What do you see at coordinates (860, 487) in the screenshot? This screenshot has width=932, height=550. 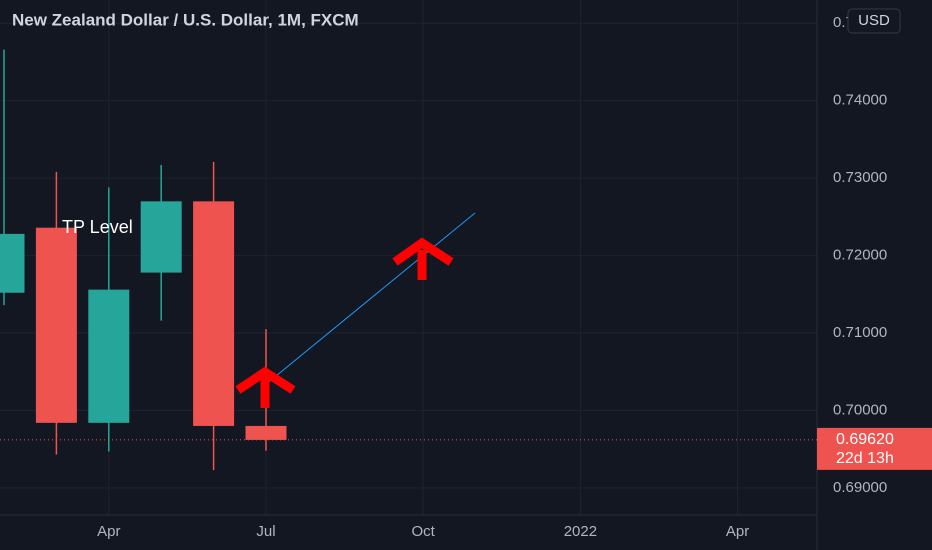 I see `y-tick-label: 0.69000` at bounding box center [860, 487].